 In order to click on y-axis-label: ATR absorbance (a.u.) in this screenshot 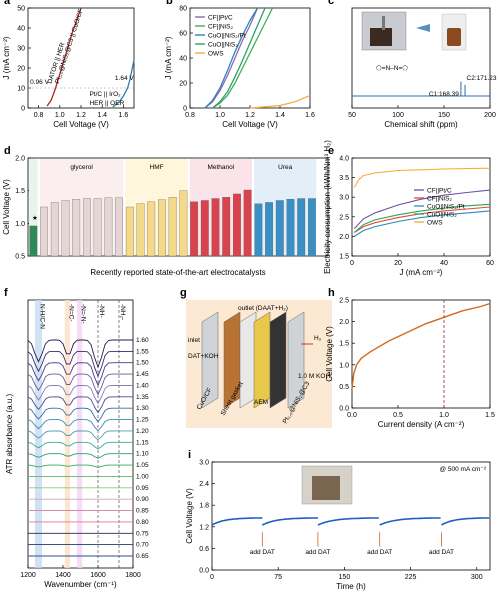, I will do `click(9, 434)`.